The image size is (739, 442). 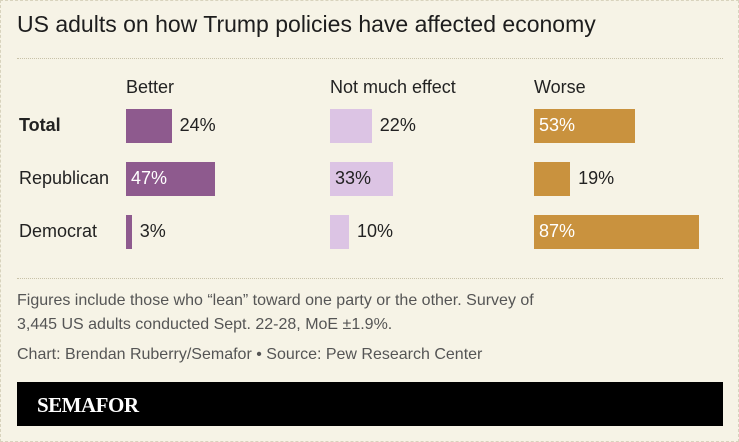 I want to click on legend-label: Worse, so click(x=560, y=87).